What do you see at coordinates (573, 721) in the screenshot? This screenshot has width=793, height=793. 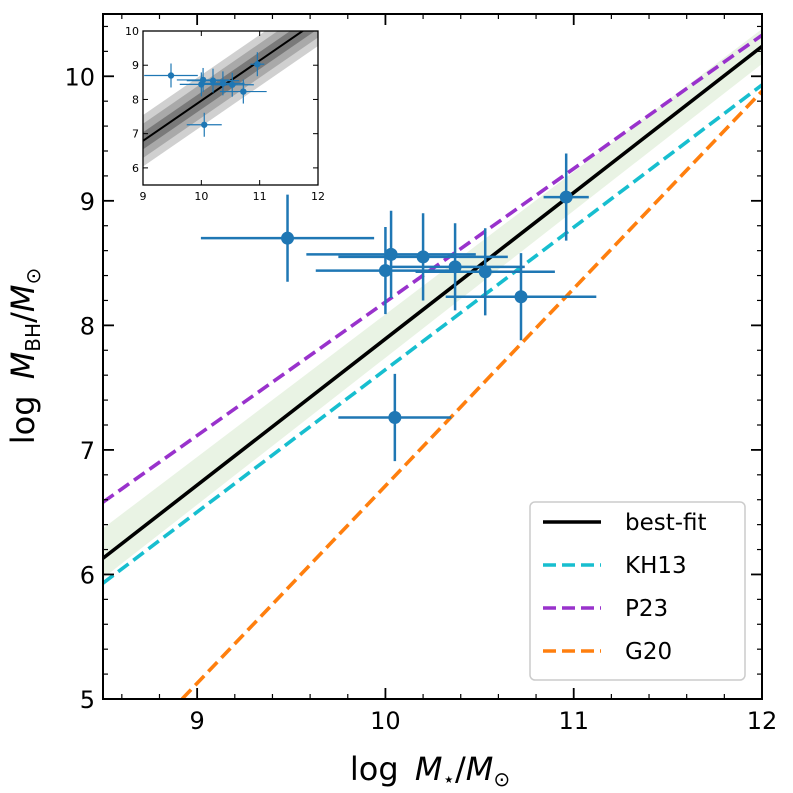 I see `x-tick-label: 11` at bounding box center [573, 721].